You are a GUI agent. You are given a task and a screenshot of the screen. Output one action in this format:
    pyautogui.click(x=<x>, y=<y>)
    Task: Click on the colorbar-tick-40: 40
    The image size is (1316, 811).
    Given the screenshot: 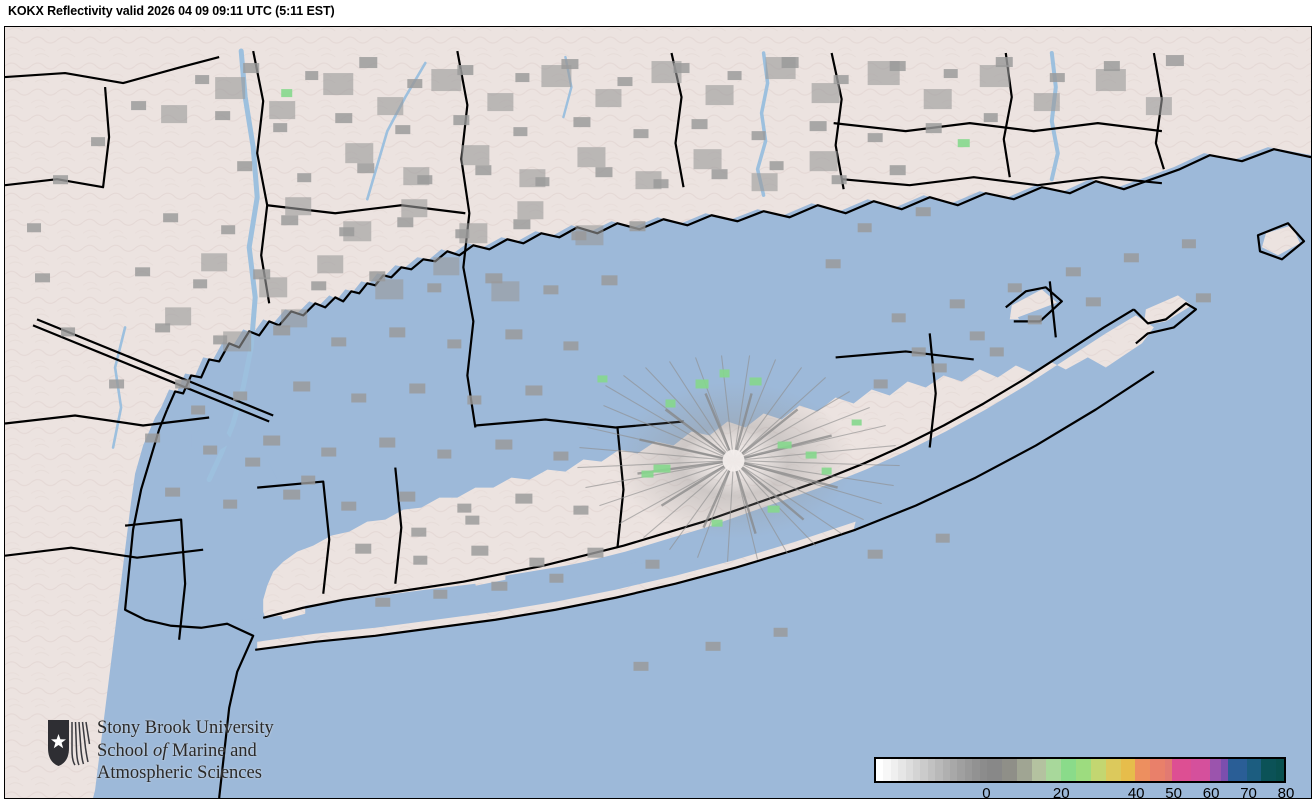 What is the action you would take?
    pyautogui.click(x=1136, y=792)
    